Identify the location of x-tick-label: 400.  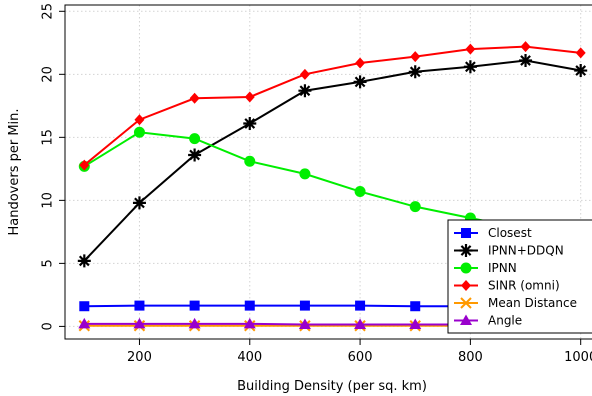
(249, 357).